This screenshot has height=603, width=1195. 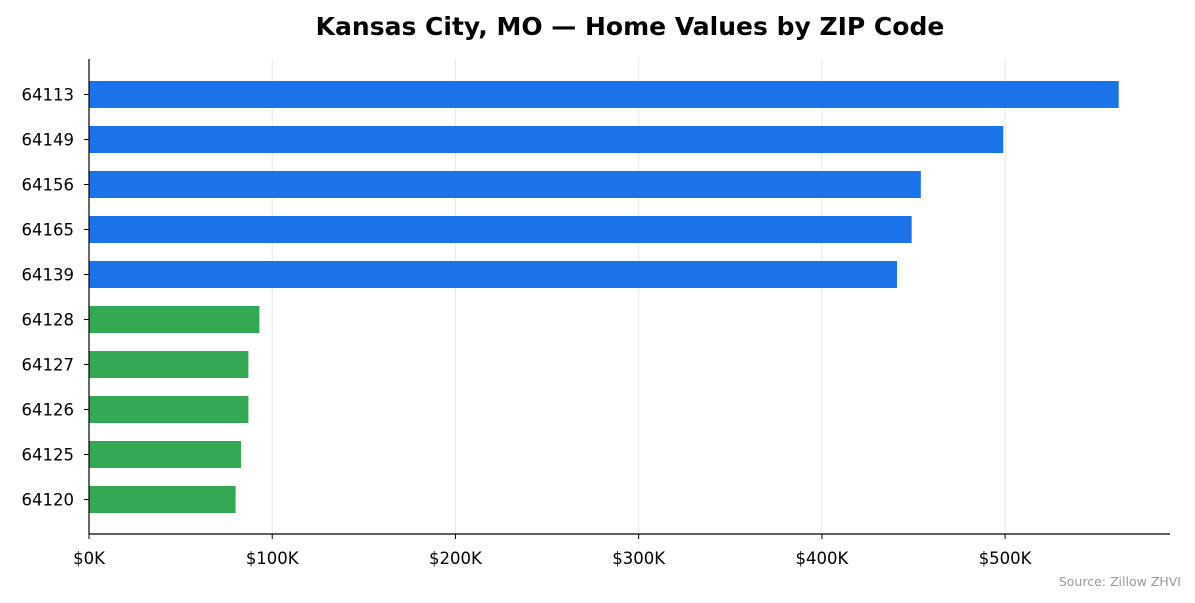 I want to click on y-tick-label-64128: 64128, so click(x=48, y=320).